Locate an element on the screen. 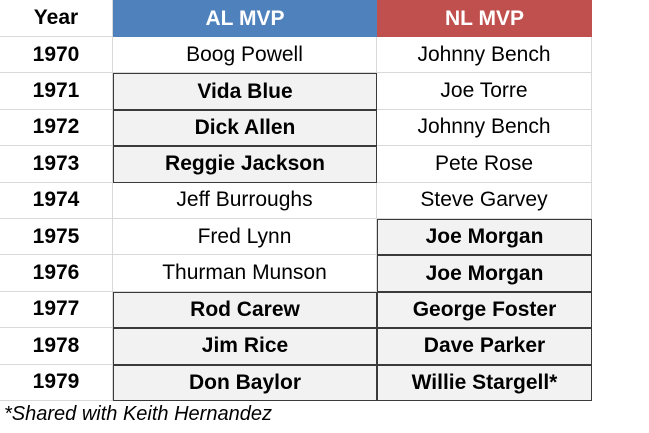 The width and height of the screenshot is (649, 433). al-mvp-cell: Thurman Munson is located at coordinates (245, 273).